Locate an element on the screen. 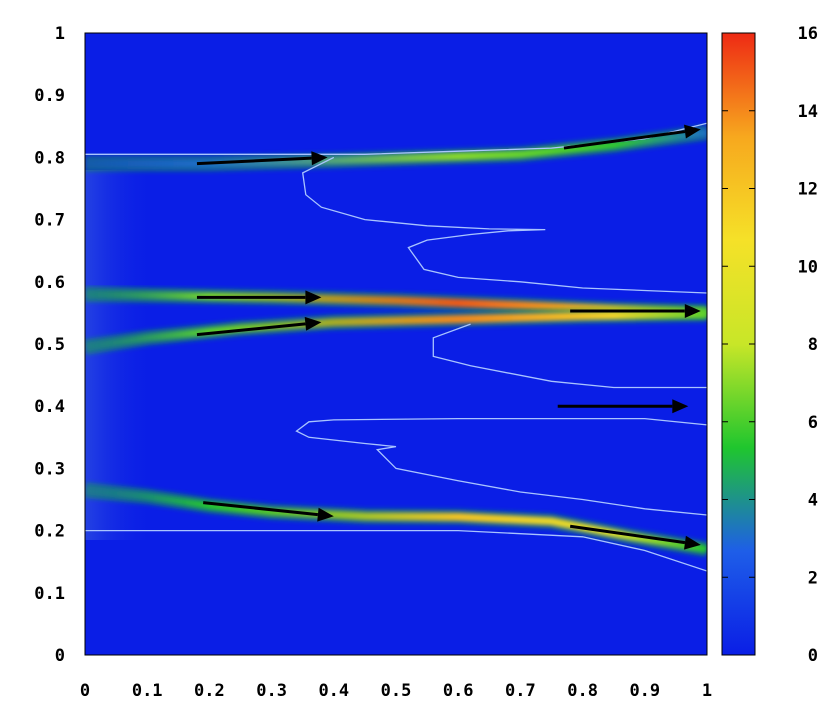 The image size is (830, 712). colorbar-tick-label: 8 is located at coordinates (813, 345).